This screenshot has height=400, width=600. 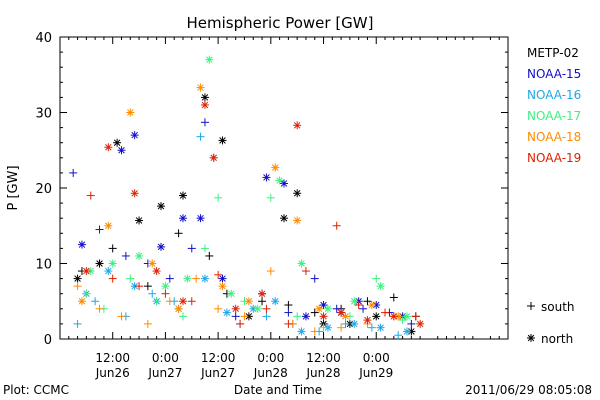 I want to click on legend-north-label: north, so click(x=557, y=339).